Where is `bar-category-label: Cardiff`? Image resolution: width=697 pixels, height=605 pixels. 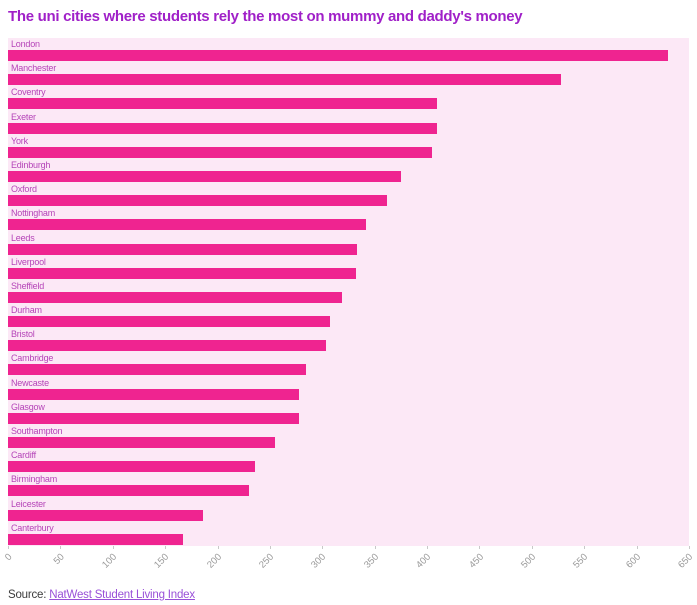
bar-category-label: Cardiff is located at coordinates (23, 455).